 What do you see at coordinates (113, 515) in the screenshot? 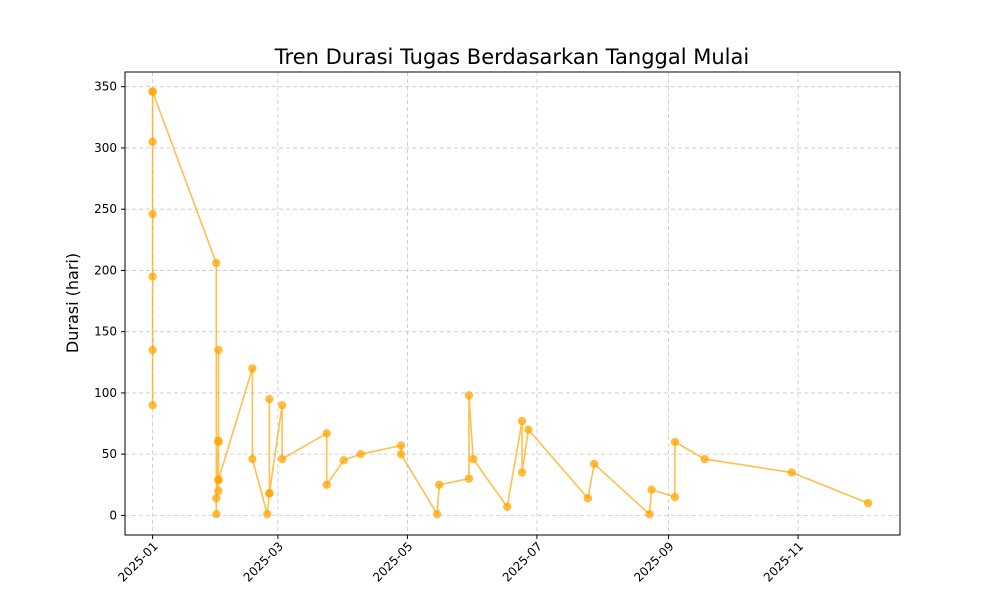
I see `y-tick-label: 0` at bounding box center [113, 515].